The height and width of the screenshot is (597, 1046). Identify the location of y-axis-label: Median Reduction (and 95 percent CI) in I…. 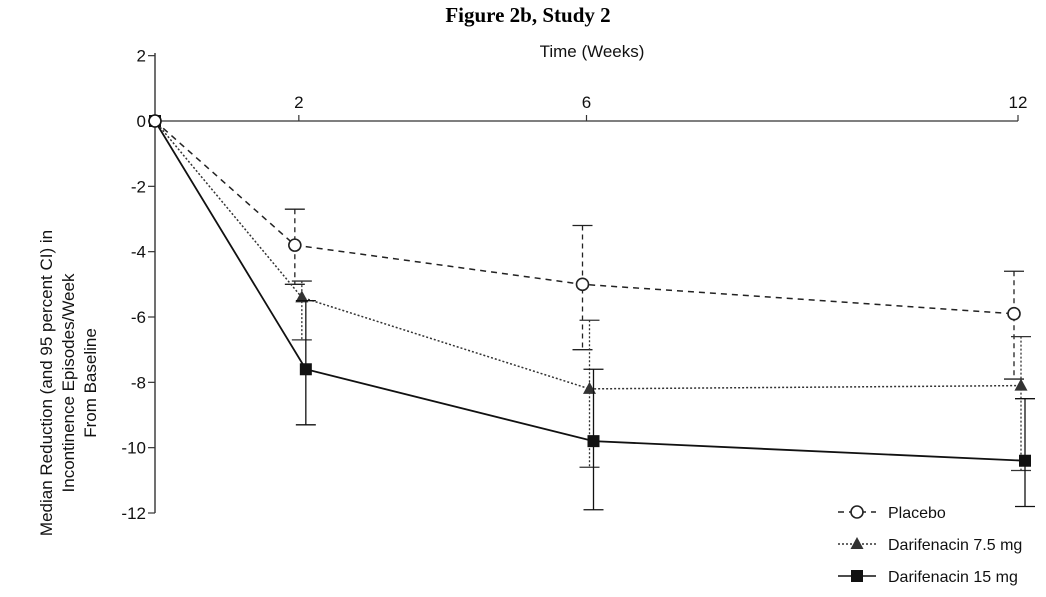
(68, 383).